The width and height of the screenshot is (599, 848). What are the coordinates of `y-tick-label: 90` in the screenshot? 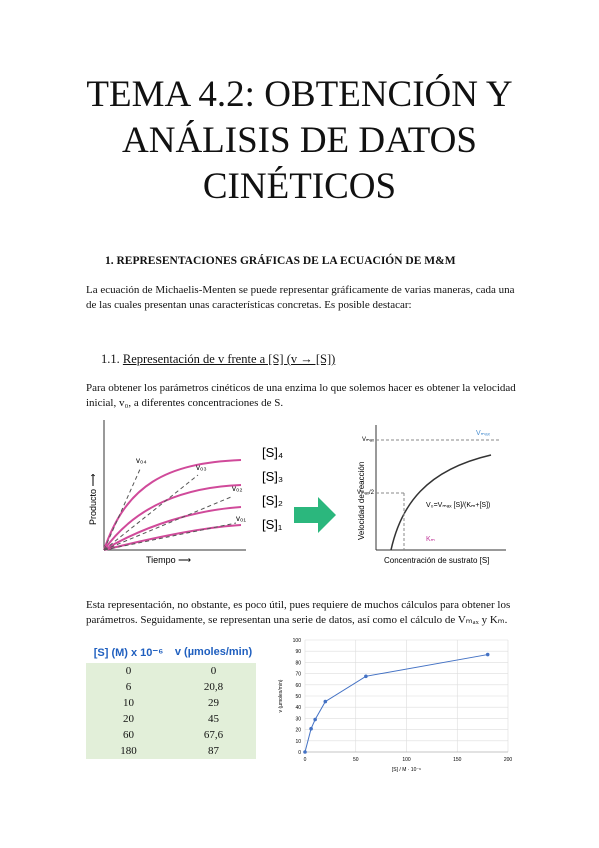 It's located at (298, 652).